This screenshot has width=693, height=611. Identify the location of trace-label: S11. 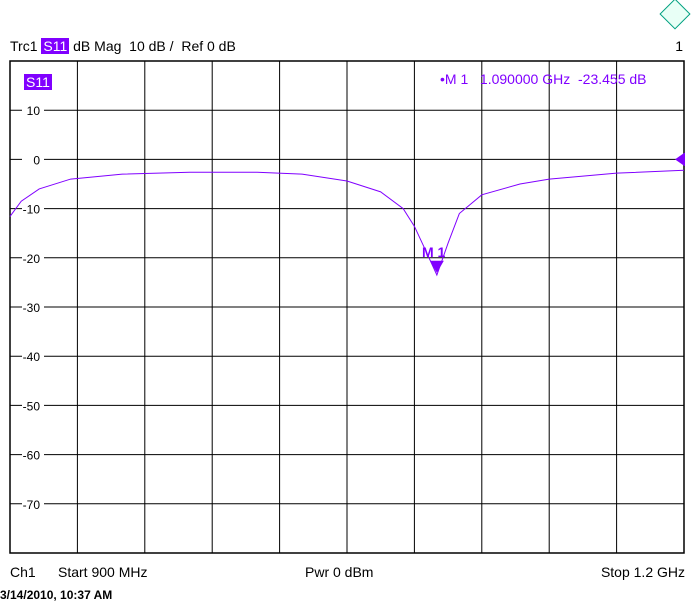
(38, 82).